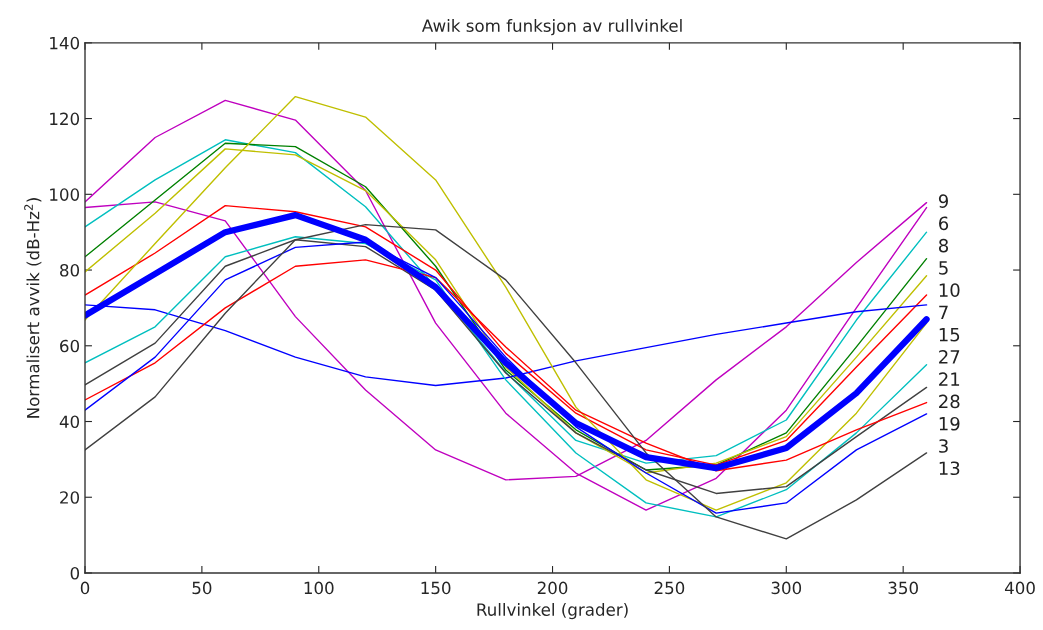 Image resolution: width=1043 pixels, height=630 pixels. I want to click on series-label: 5, so click(943, 268).